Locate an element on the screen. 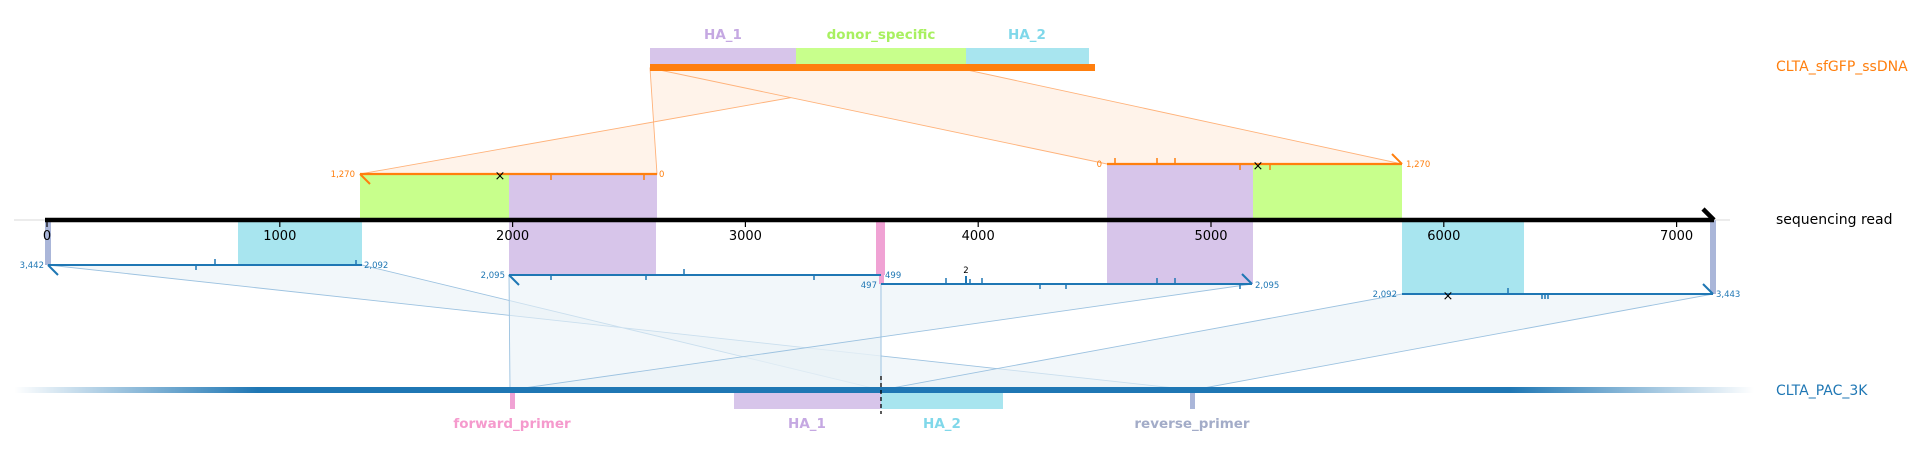  donor-ha2-feature is located at coordinates (1027, 56).